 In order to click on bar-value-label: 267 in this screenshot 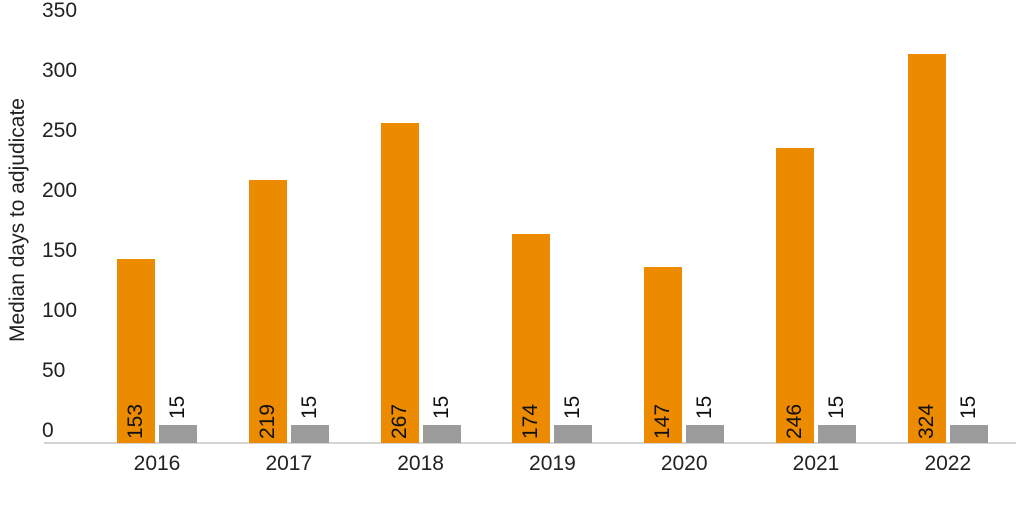, I will do `click(399, 421)`.